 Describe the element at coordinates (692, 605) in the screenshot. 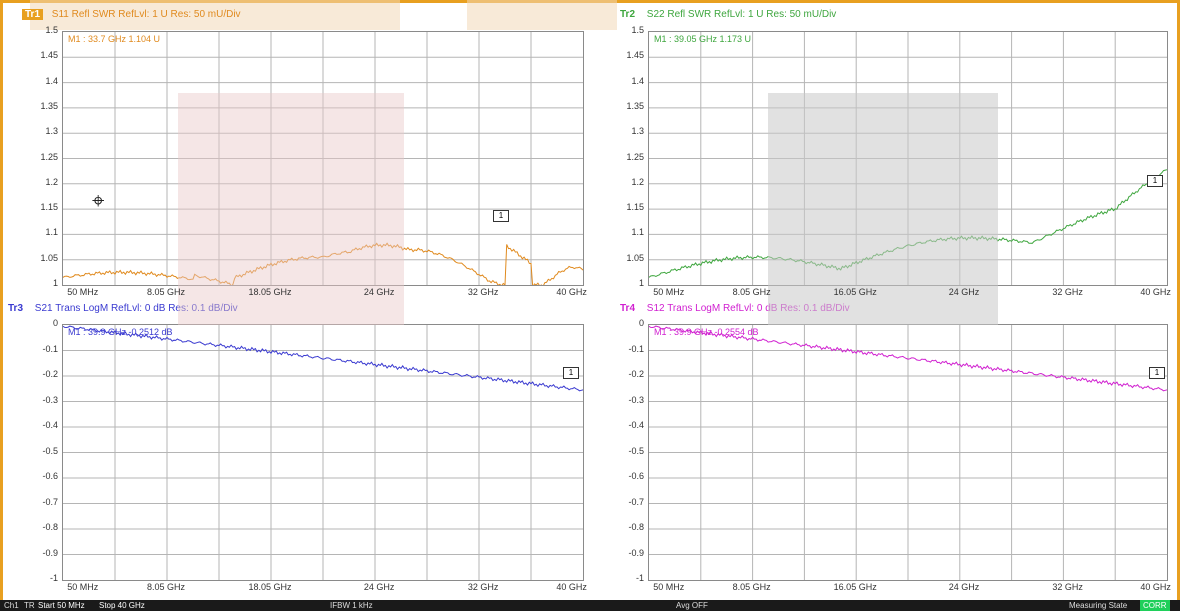

I see `status-avg: Avg OFF` at that location.